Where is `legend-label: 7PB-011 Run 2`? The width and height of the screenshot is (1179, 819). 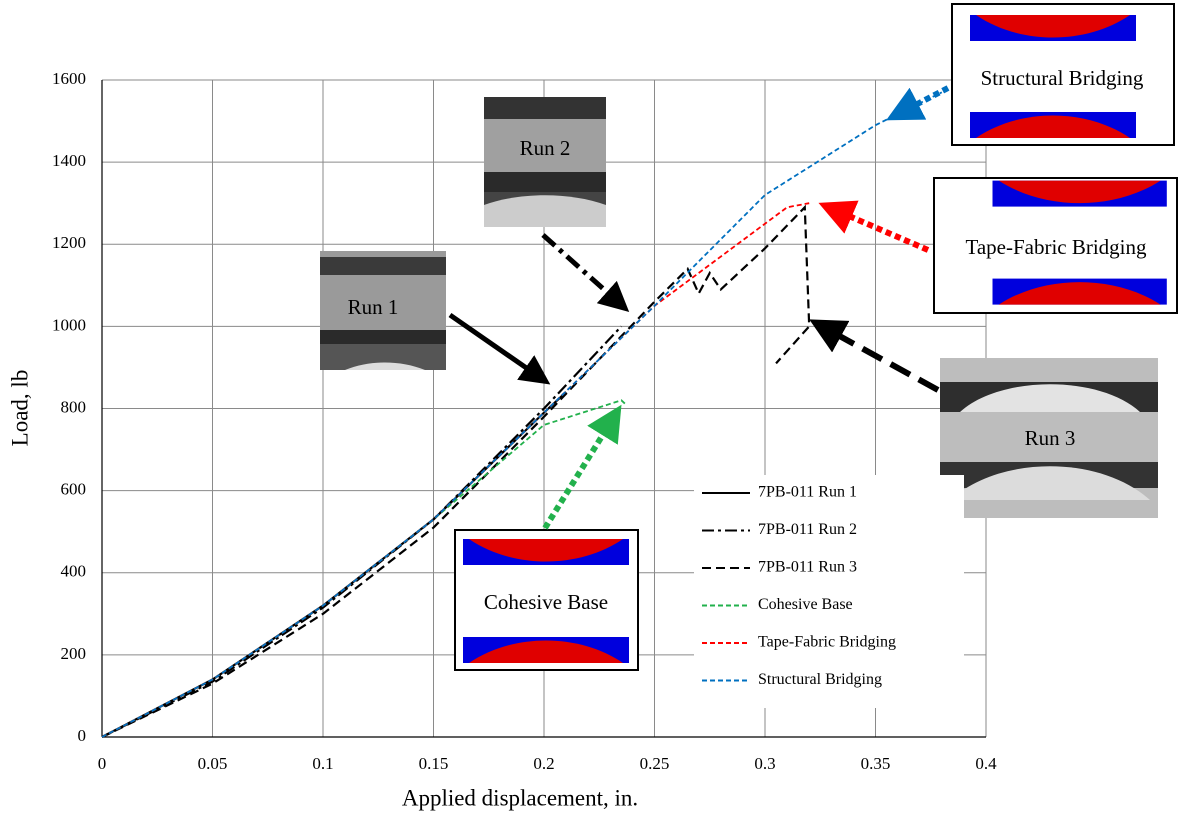 legend-label: 7PB-011 Run 2 is located at coordinates (807, 529).